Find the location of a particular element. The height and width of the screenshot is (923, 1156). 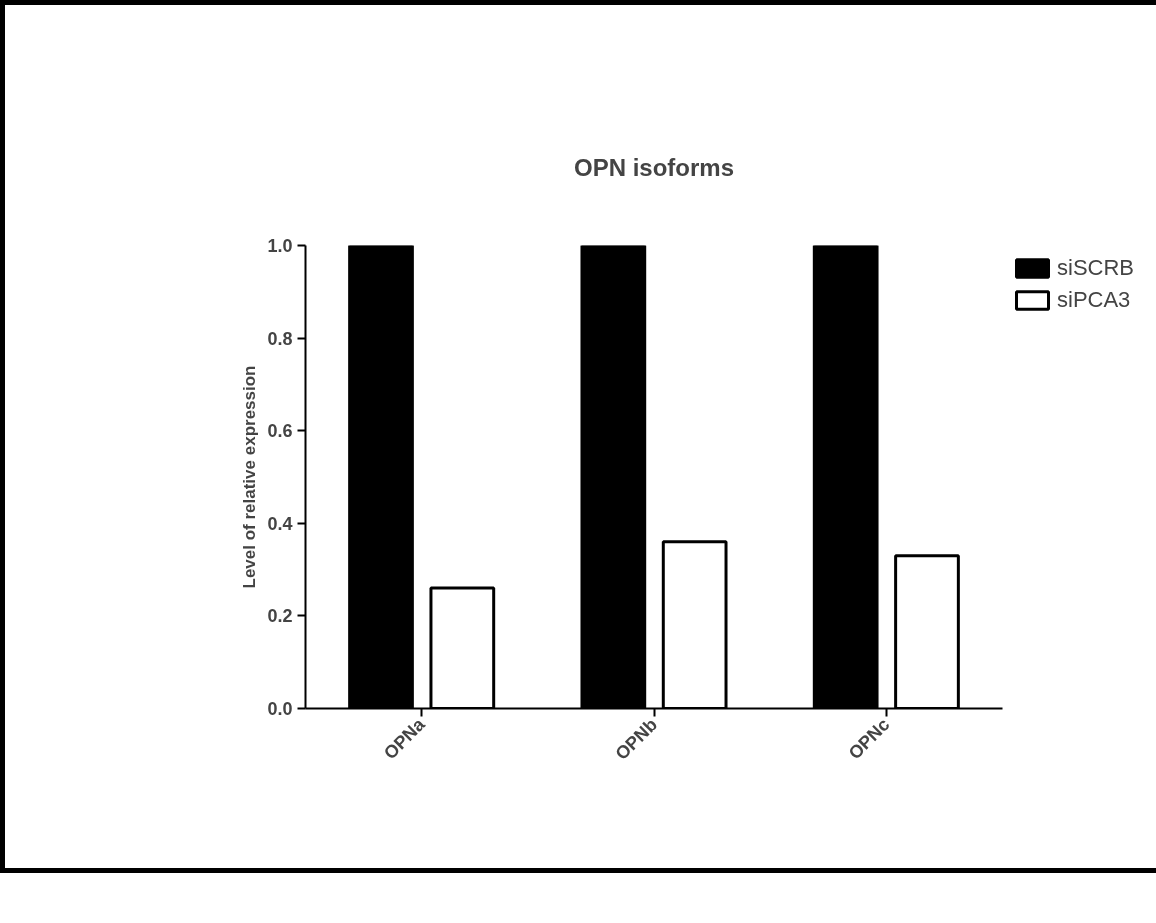

y-tick-label: 1.0 is located at coordinates (280, 246).